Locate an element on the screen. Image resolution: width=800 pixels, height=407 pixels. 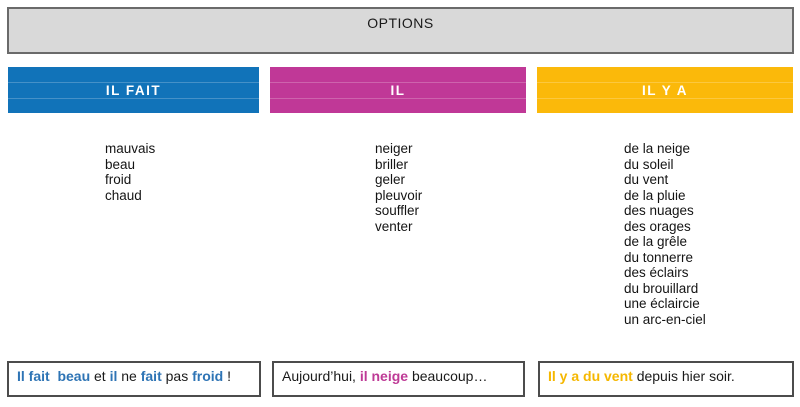
sentence-segment: il is located at coordinates (113, 376).